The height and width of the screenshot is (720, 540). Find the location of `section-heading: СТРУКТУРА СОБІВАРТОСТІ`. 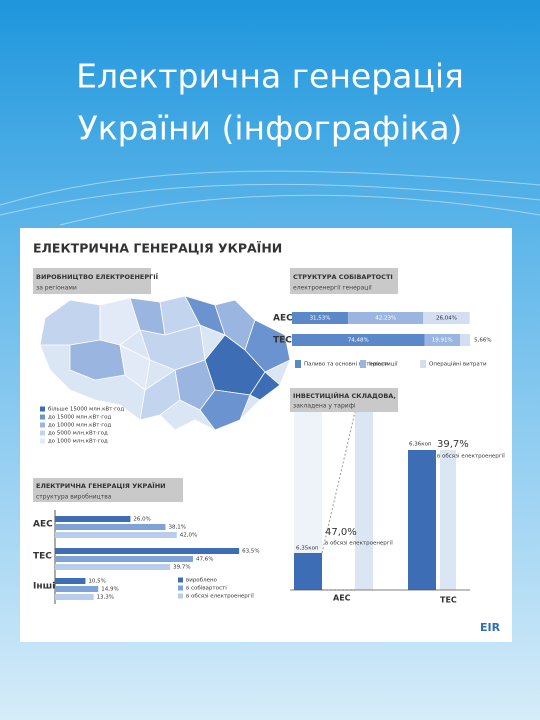

section-heading: СТРУКТУРА СОБІВАРТОСТІ is located at coordinates (343, 277).